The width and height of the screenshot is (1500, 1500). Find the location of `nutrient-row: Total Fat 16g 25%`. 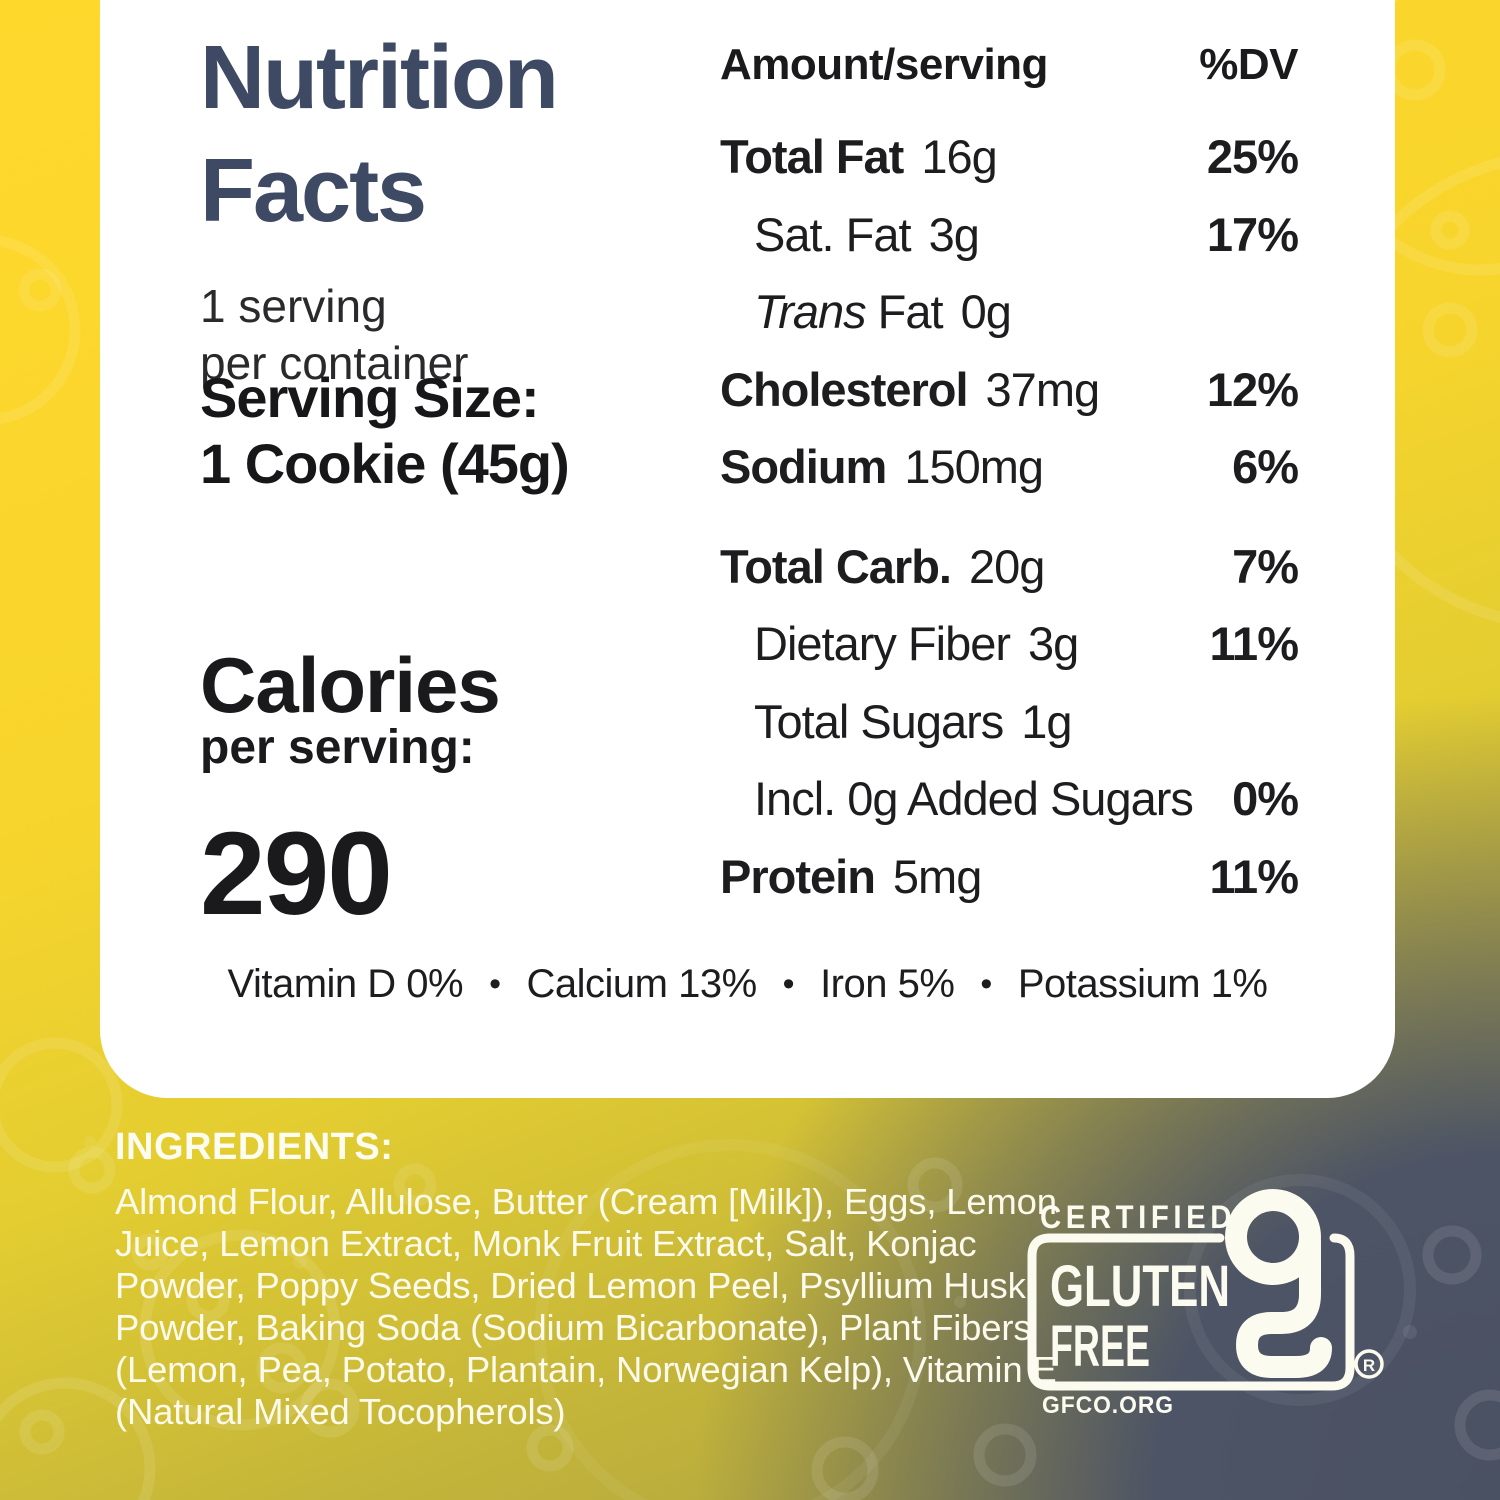

nutrient-row: Total Fat 16g 25% is located at coordinates (1009, 157).